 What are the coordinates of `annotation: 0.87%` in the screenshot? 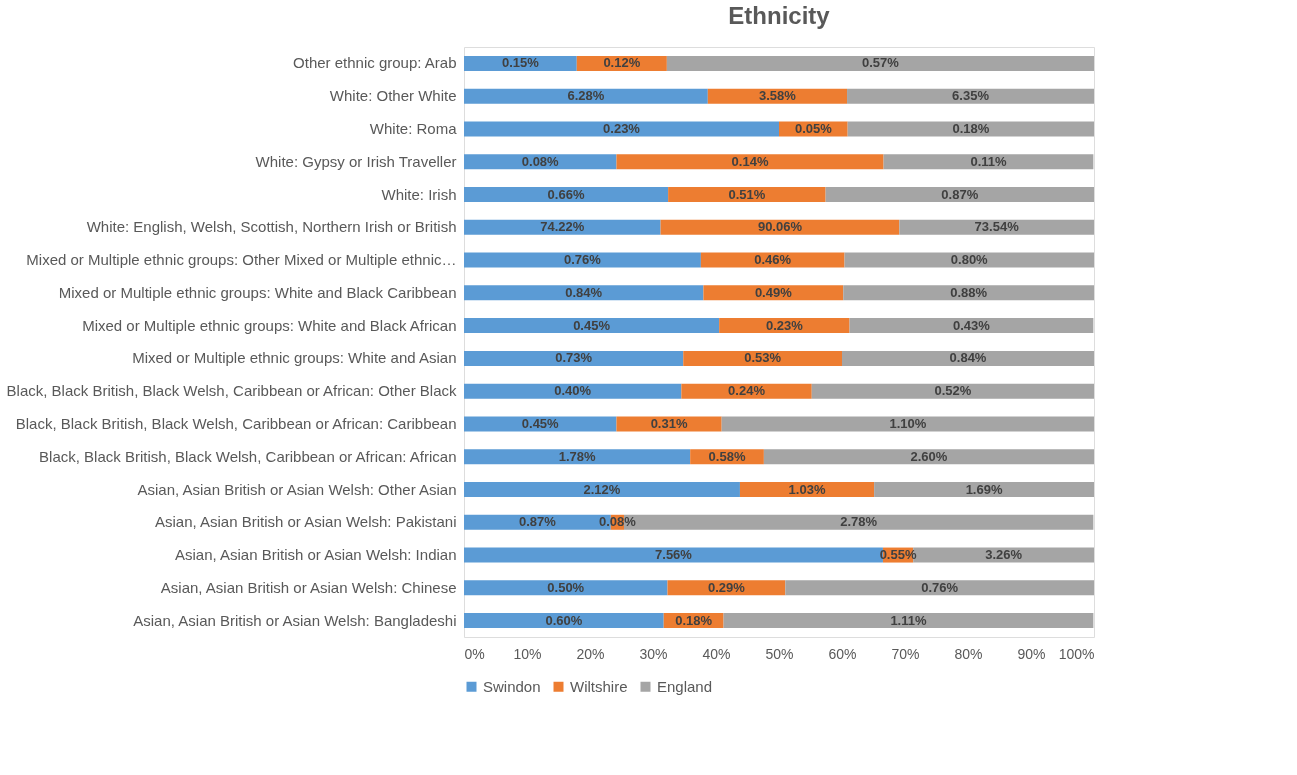 It's located at (960, 194).